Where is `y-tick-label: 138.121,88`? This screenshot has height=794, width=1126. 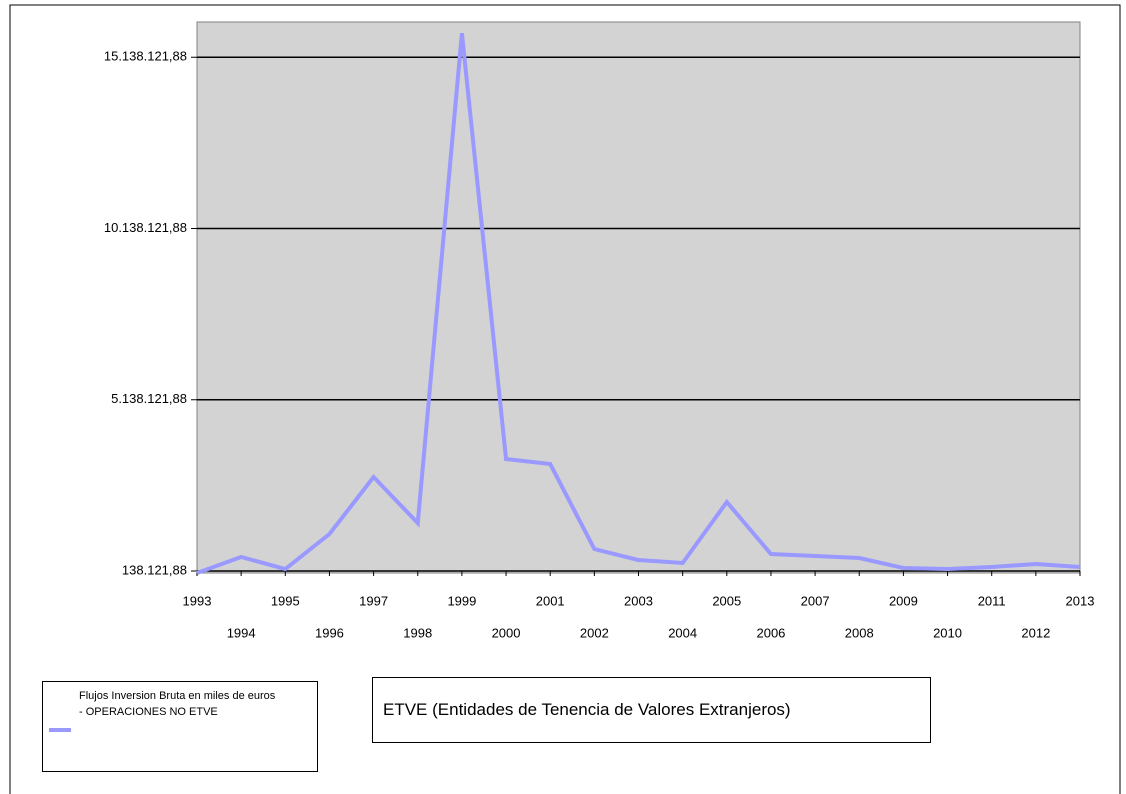 y-tick-label: 138.121,88 is located at coordinates (154, 569).